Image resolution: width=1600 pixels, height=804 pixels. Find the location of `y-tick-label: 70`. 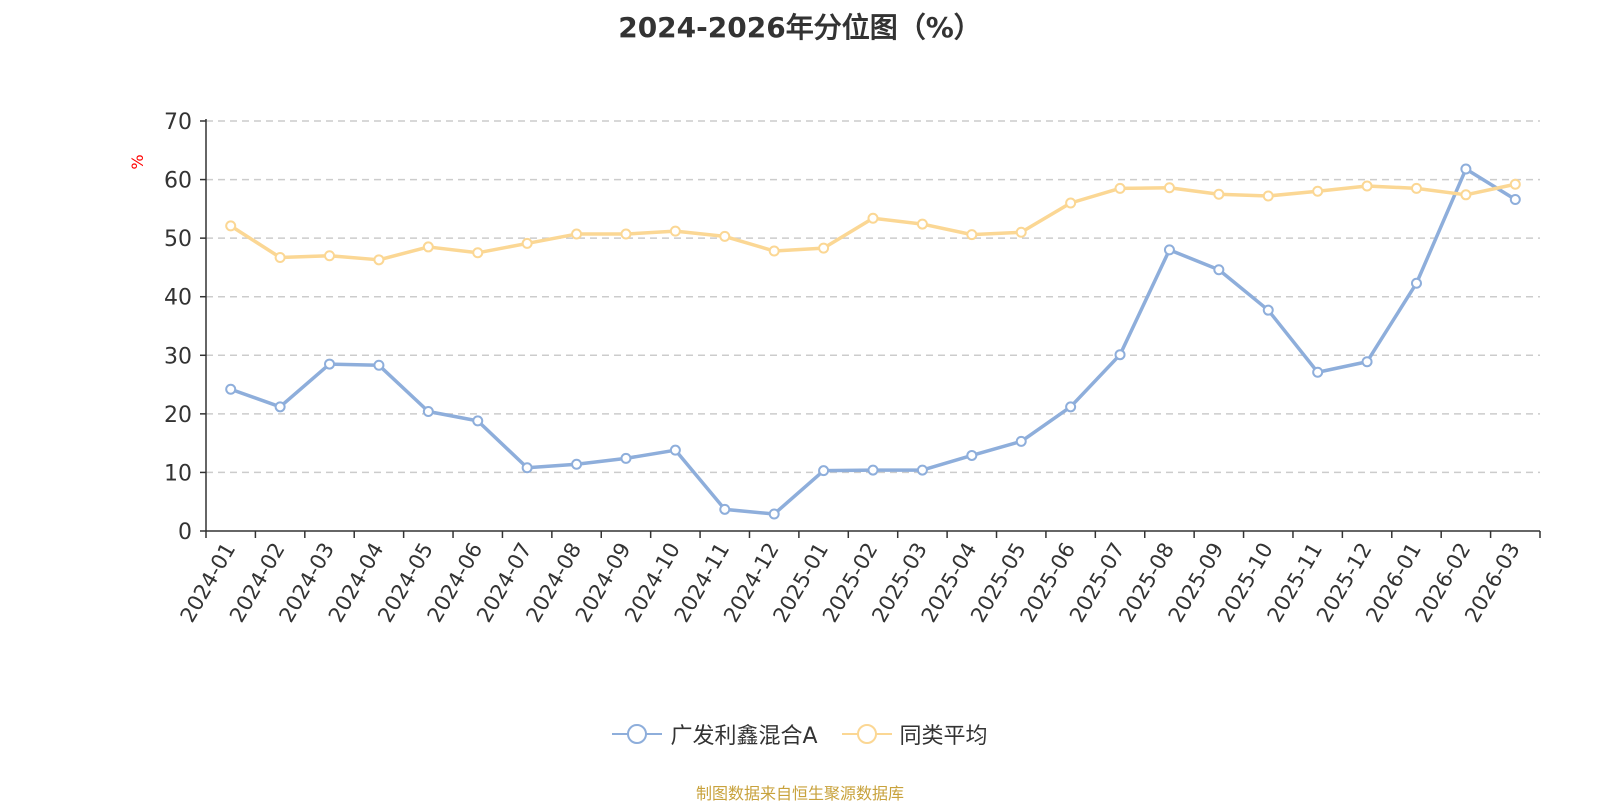

y-tick-label: 70 is located at coordinates (178, 122).